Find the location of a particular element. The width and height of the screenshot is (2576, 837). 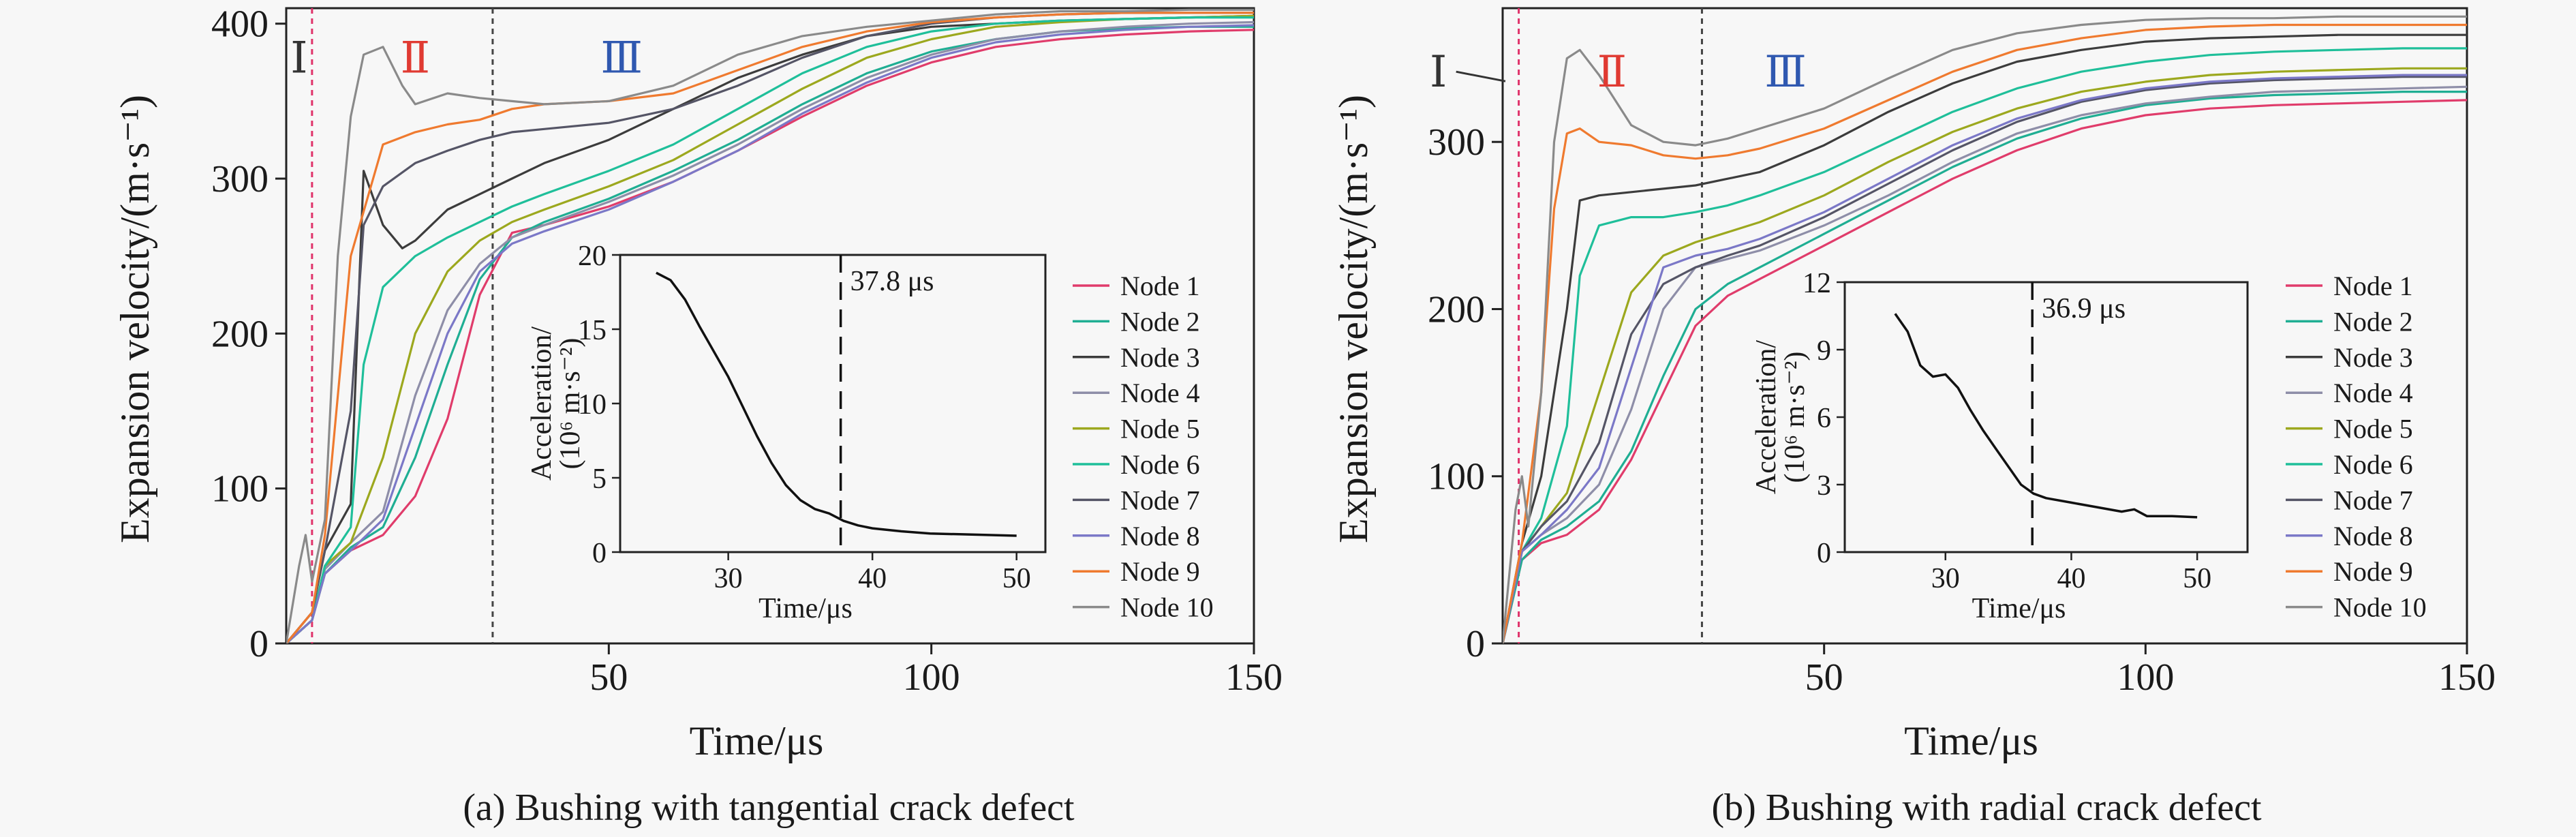

inset-y-tick-label: 9 is located at coordinates (1824, 351).